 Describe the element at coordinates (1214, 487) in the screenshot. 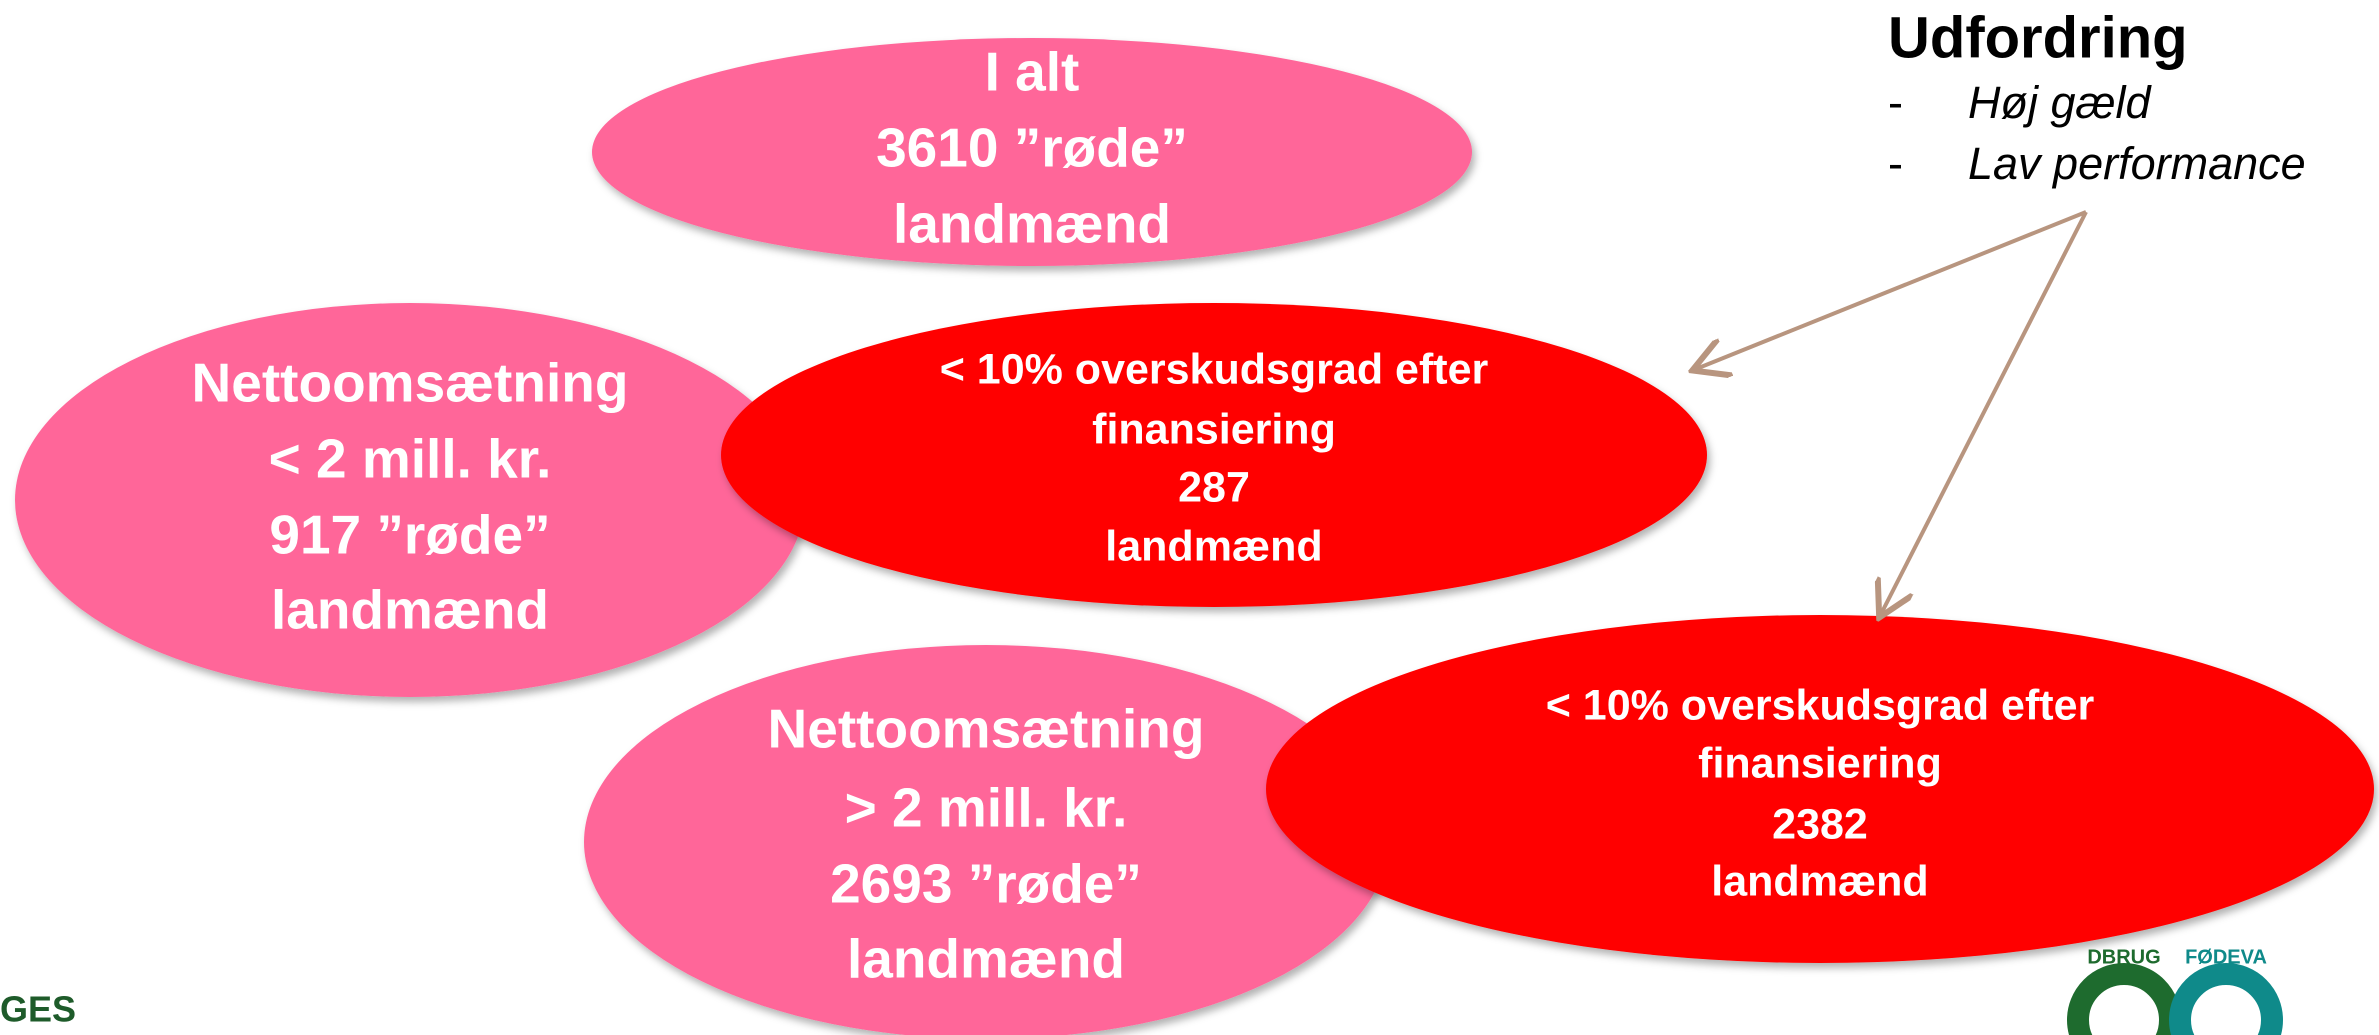

I see `node-text: 287` at that location.